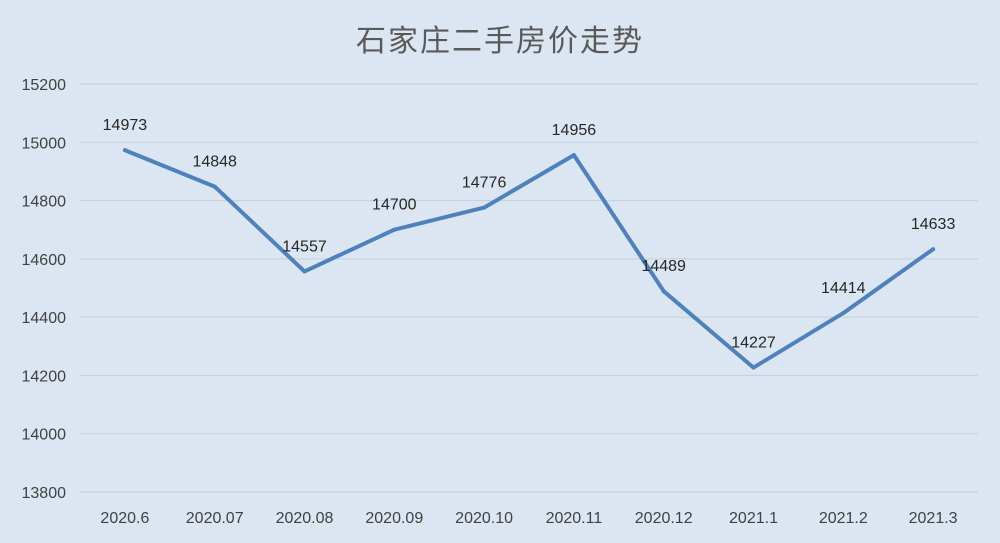  What do you see at coordinates (753, 518) in the screenshot?
I see `x-tick-label: 2021.1` at bounding box center [753, 518].